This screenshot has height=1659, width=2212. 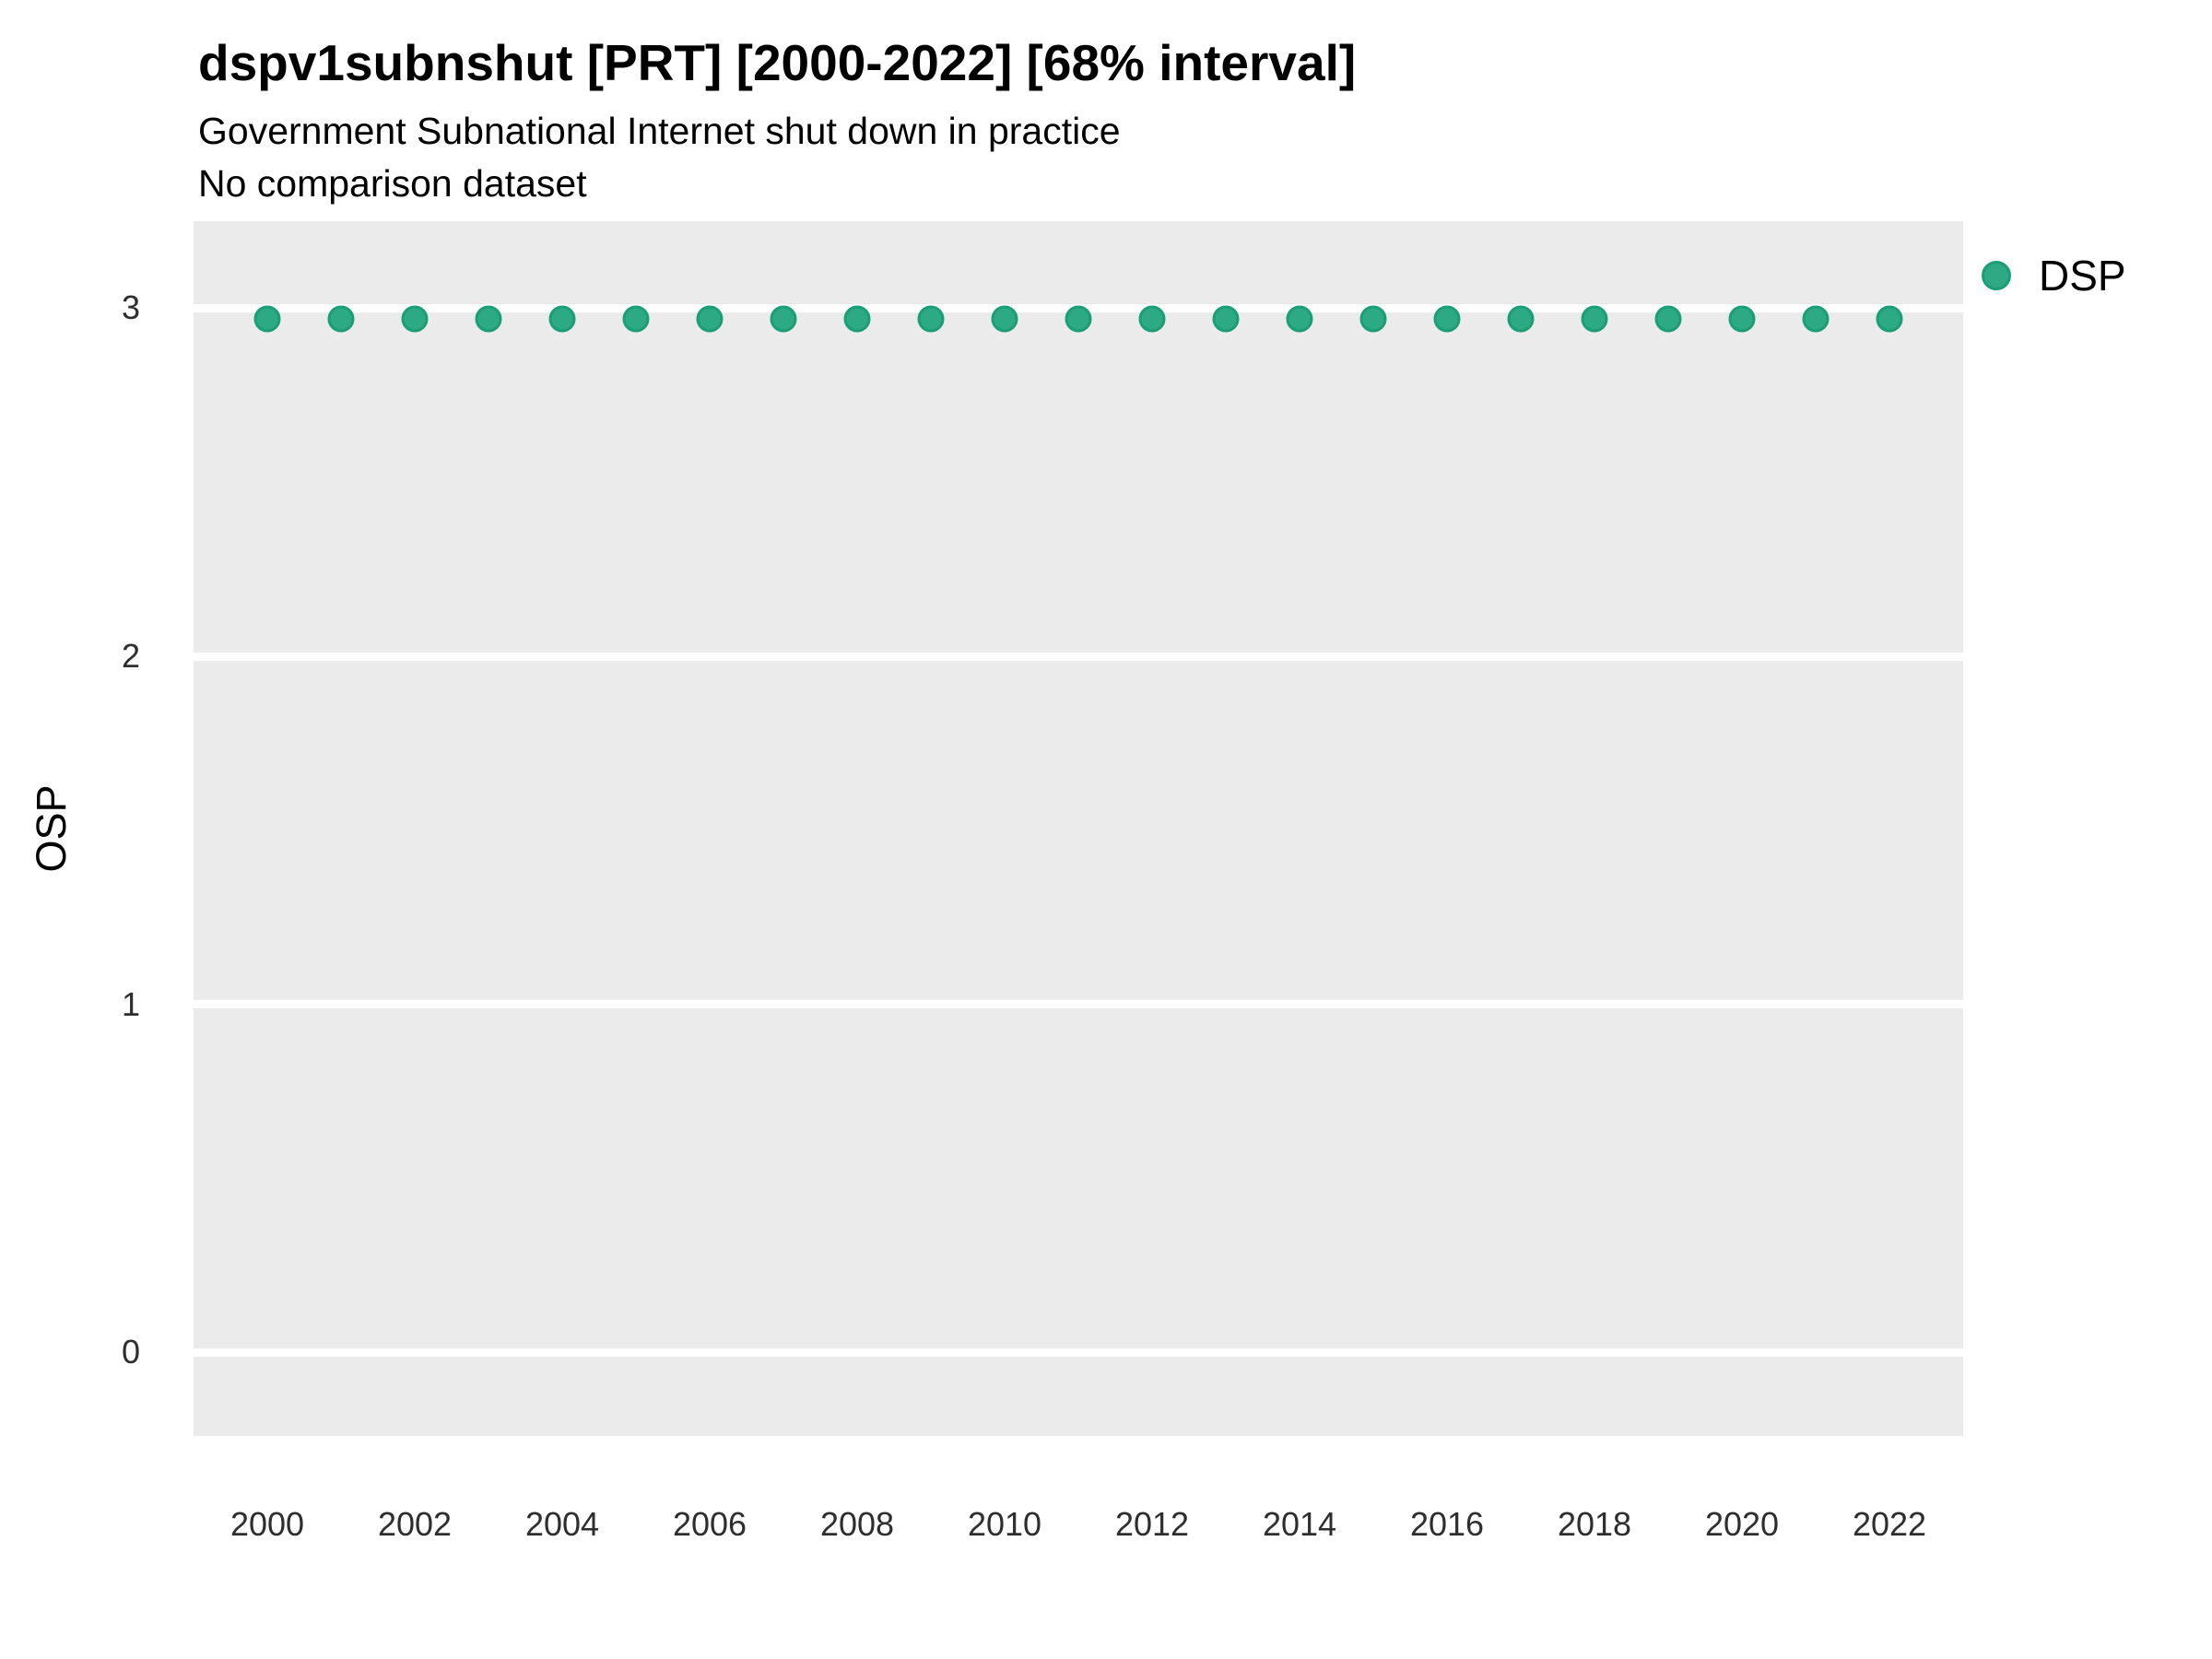 I want to click on y-tick-label-0: 0, so click(x=130, y=1352).